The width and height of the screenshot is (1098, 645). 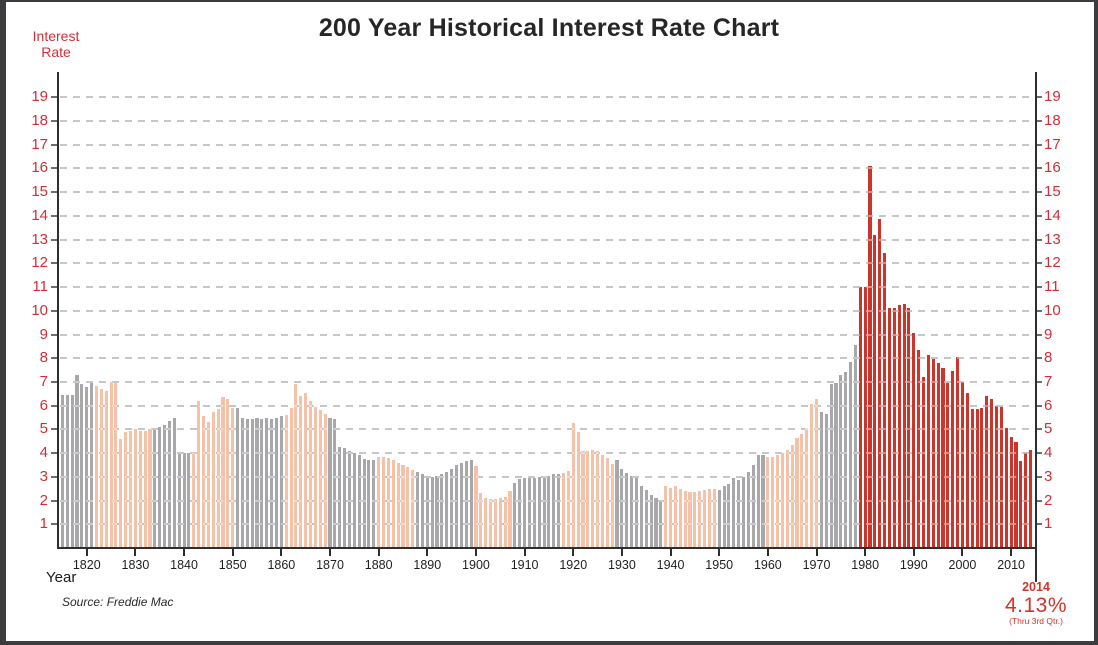 I want to click on x-tick-label-1890: 1890, so click(x=427, y=565).